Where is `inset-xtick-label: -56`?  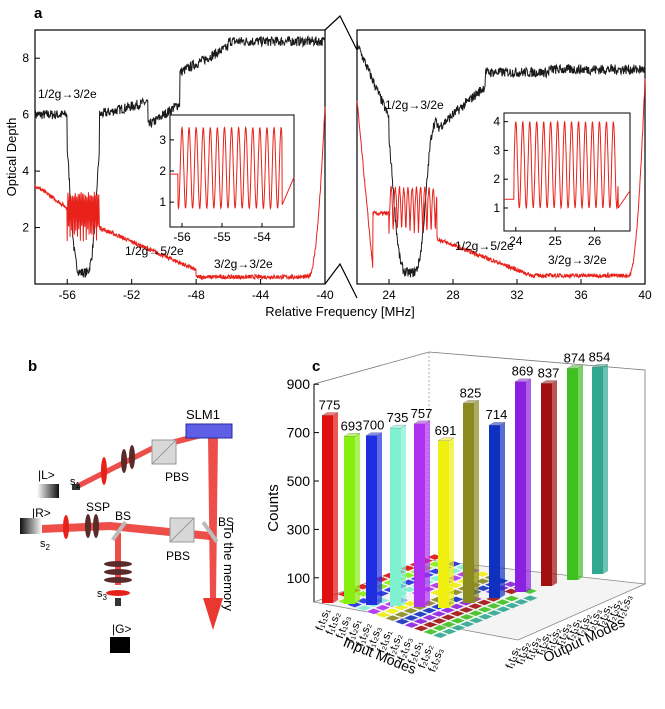
inset-xtick-label: -56 is located at coordinates (182, 237).